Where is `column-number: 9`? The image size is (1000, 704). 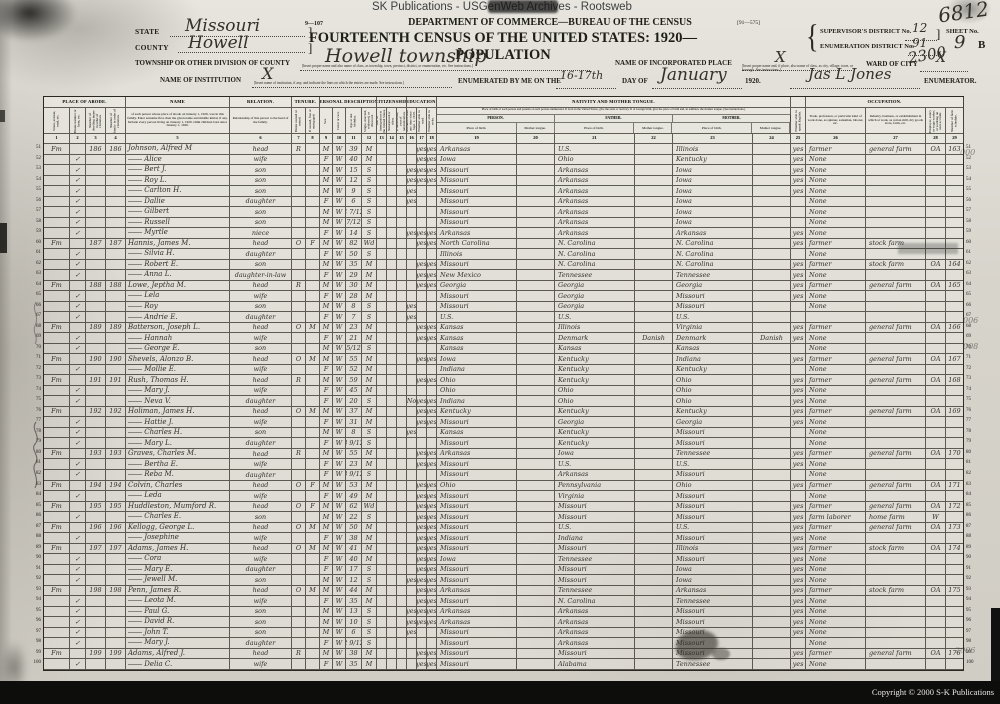
column-number: 9 is located at coordinates (326, 139).